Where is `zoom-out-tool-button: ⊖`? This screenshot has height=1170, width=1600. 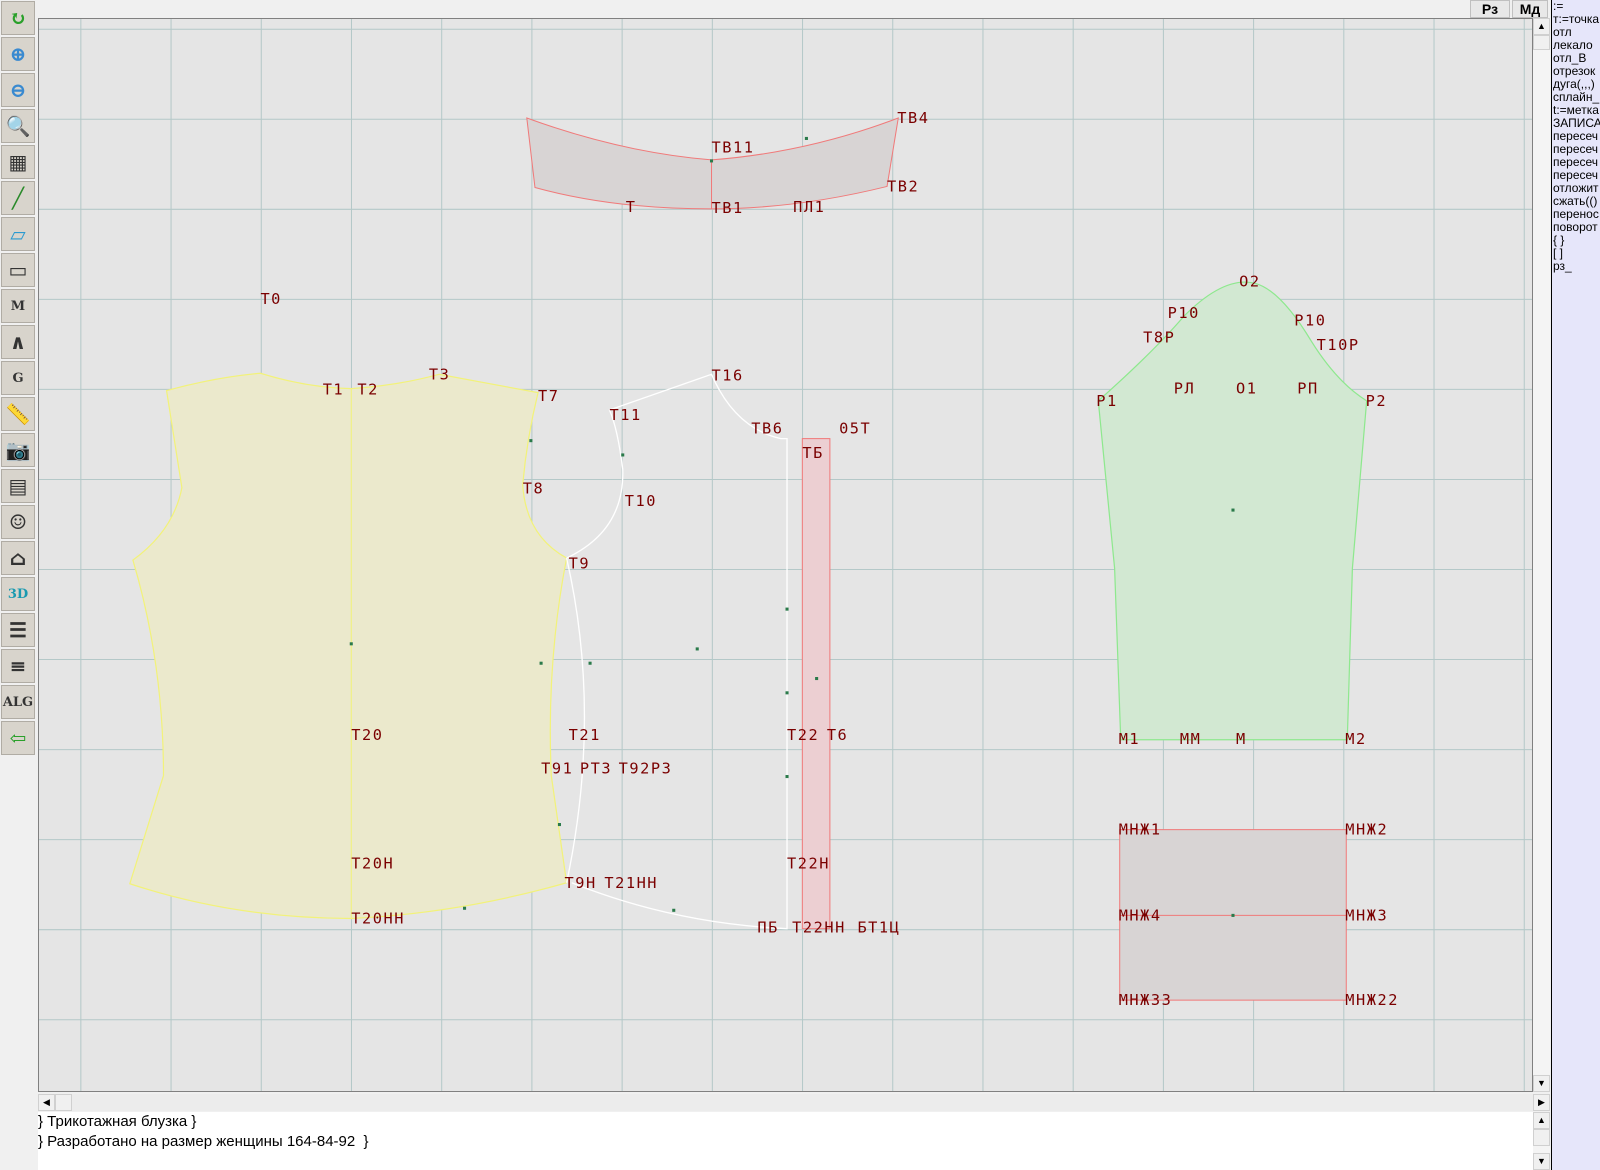 zoom-out-tool-button: ⊖ is located at coordinates (18, 90).